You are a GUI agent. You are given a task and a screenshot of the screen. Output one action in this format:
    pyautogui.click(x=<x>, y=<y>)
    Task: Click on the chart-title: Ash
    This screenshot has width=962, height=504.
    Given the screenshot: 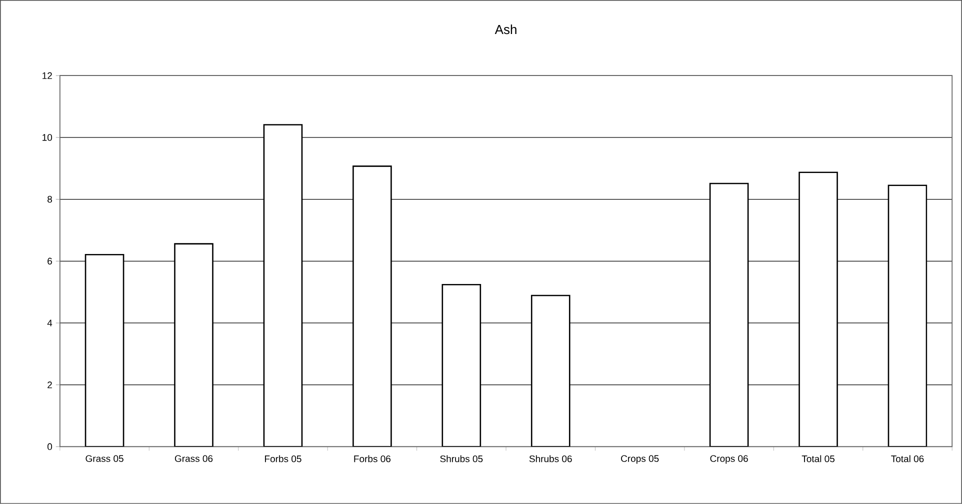 What is the action you would take?
    pyautogui.click(x=505, y=29)
    